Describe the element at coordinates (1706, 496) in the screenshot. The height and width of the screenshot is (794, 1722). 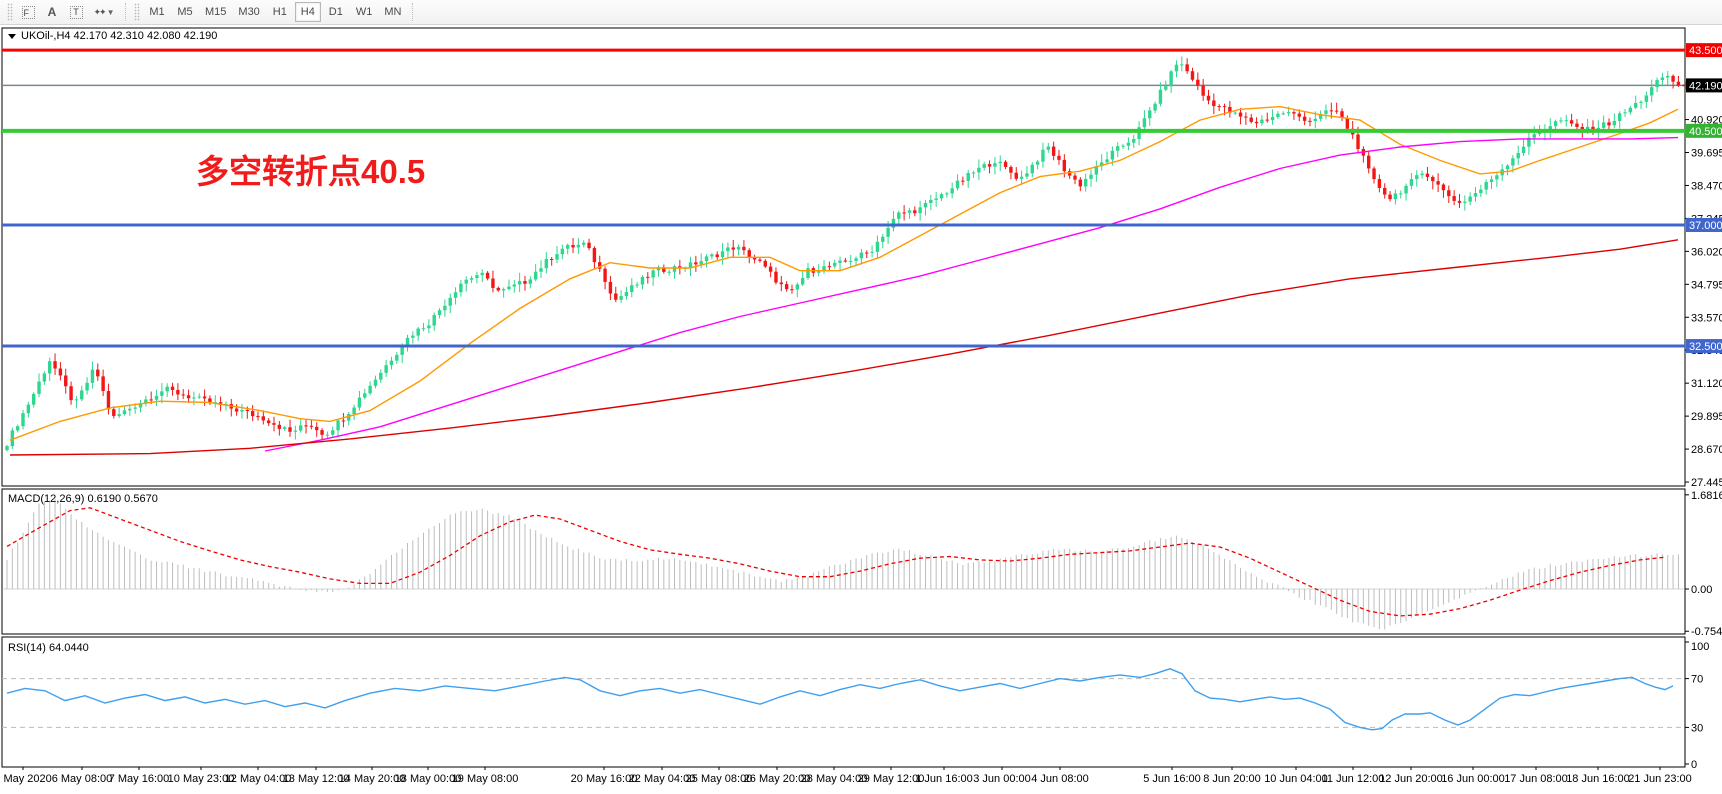
I see `macd-axis-label: 1.6816` at that location.